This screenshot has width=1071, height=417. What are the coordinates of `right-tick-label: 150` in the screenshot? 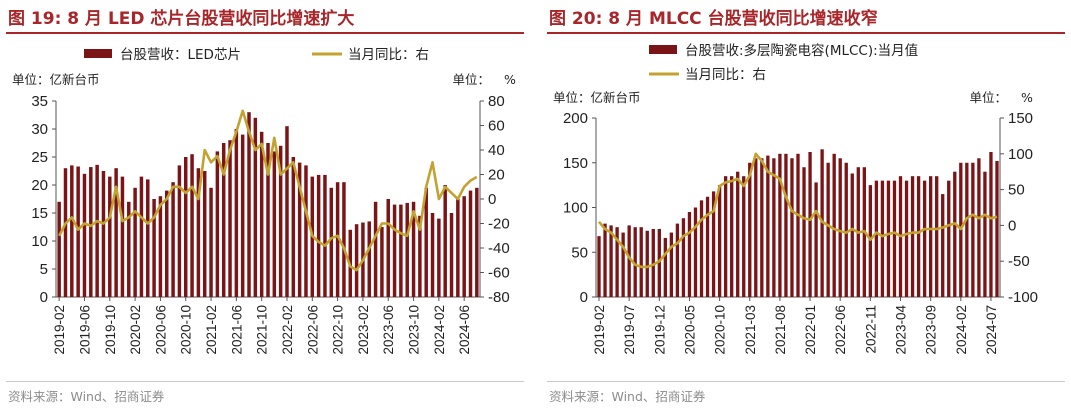 It's located at (1020, 118).